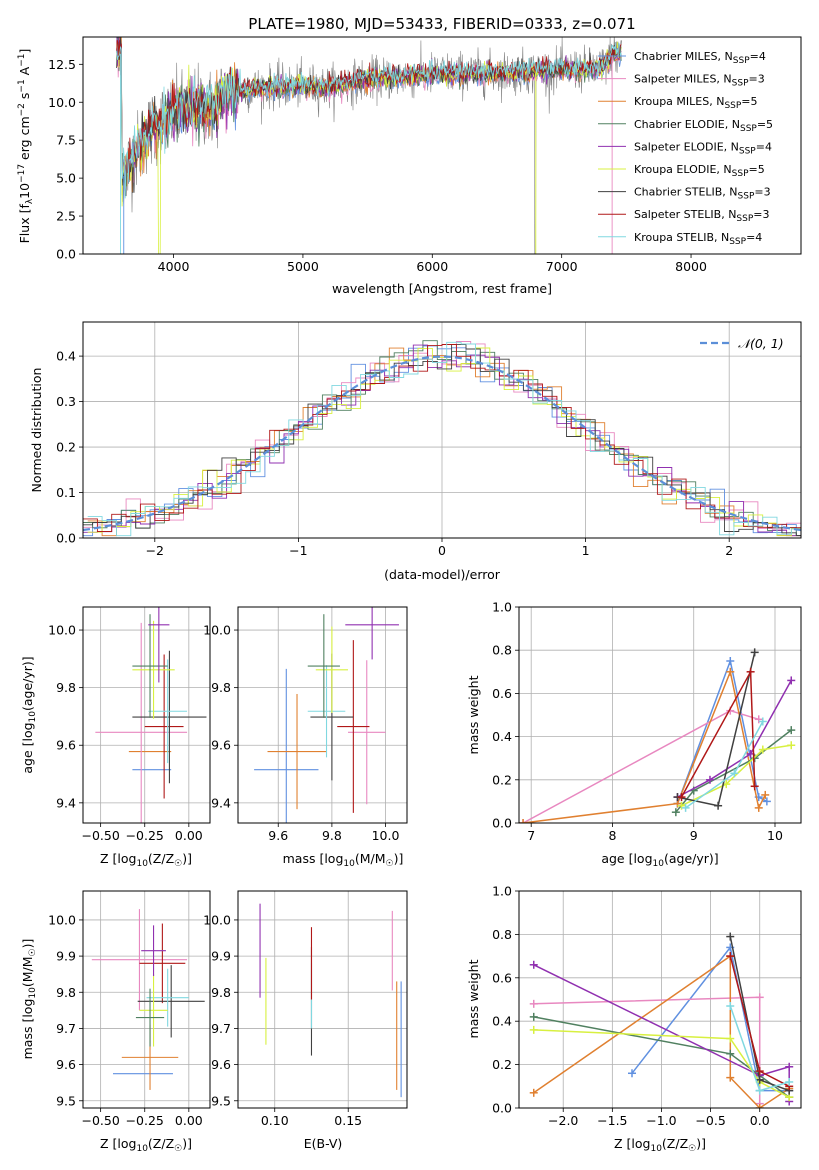  Describe the element at coordinates (761, 343) in the screenshot. I see `legend-entry-normal: 𝒩(0, 1)` at that location.